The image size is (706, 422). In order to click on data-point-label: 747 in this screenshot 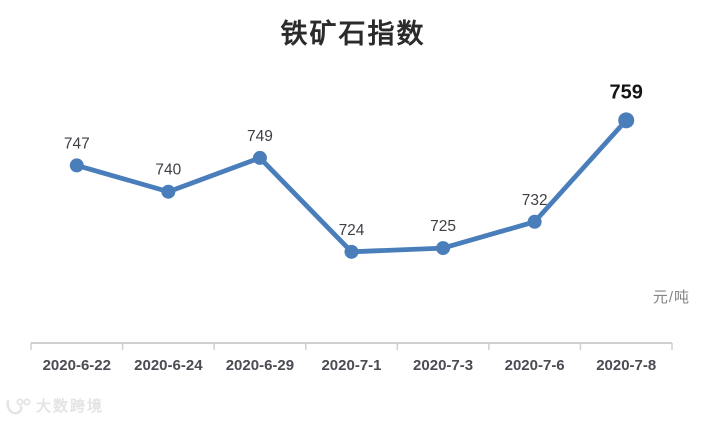, I will do `click(77, 143)`.